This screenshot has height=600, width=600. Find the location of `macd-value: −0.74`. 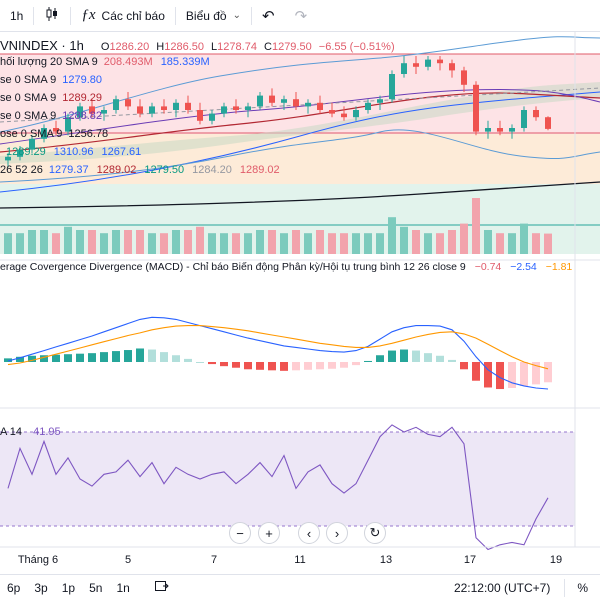

macd-value: −0.74 is located at coordinates (488, 267).